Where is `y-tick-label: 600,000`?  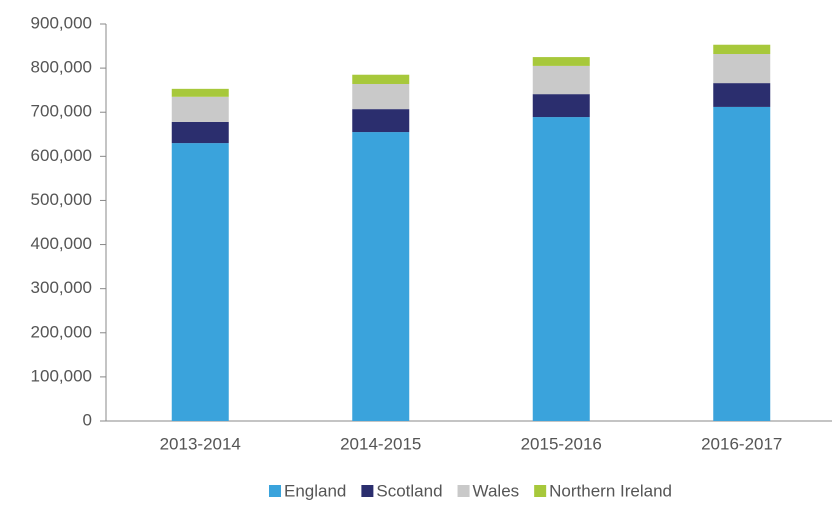
y-tick-label: 600,000 is located at coordinates (61, 155).